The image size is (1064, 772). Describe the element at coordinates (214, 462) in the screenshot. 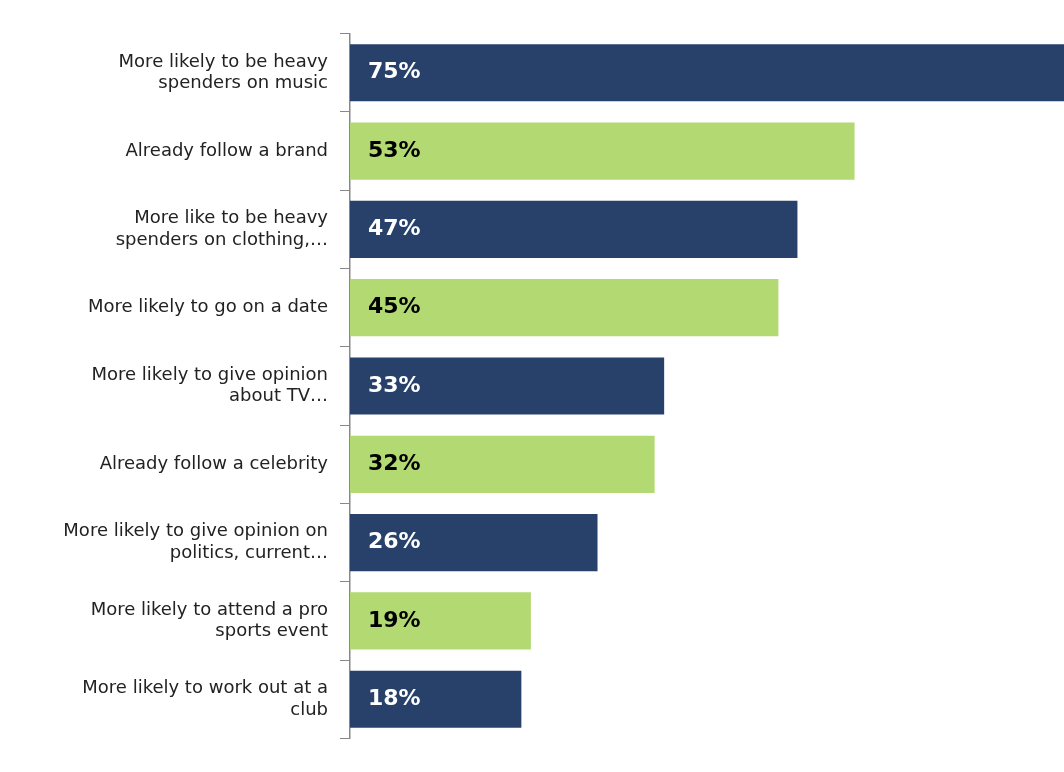

I see `y-tick-label: Already follow a celebrity` at that location.